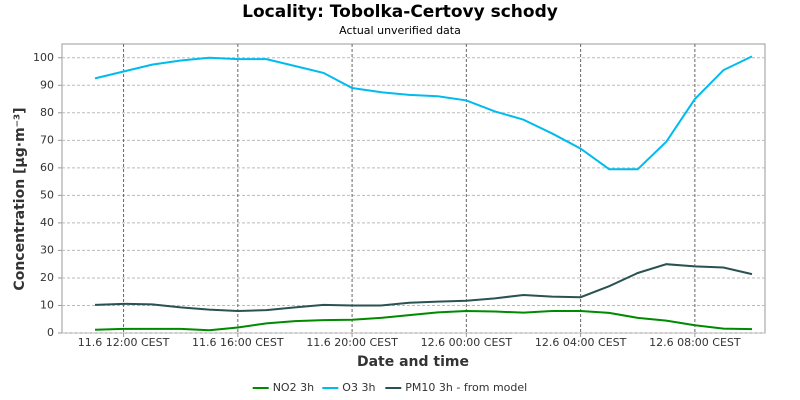  I want to click on x-tick-label: 12.6 00:00 CEST, so click(467, 342).